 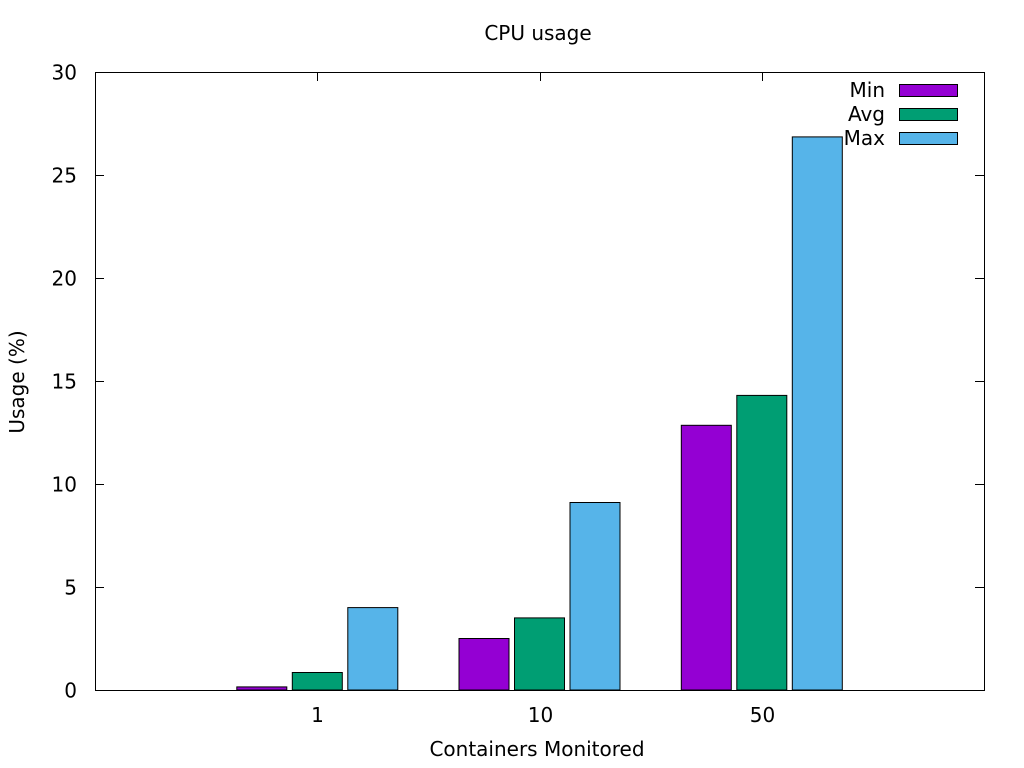 I want to click on y-tick-label: 25, so click(x=64, y=176).